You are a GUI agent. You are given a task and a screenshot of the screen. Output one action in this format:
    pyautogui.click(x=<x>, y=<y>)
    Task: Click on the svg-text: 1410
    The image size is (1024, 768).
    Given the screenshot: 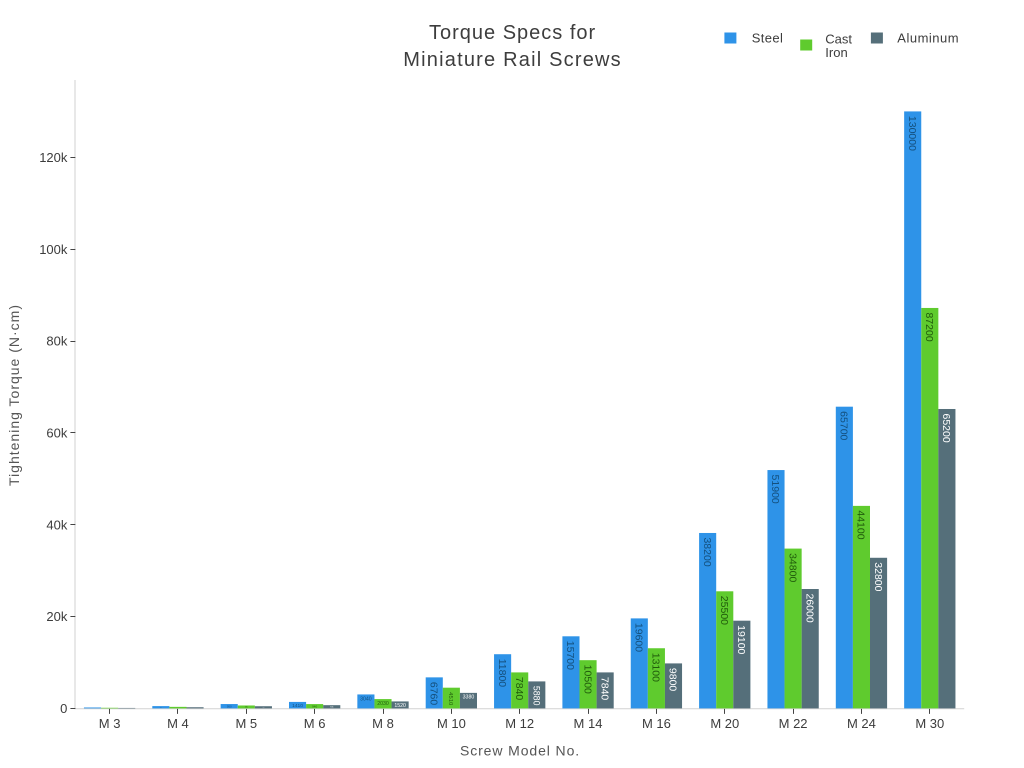 What is the action you would take?
    pyautogui.click(x=297, y=706)
    